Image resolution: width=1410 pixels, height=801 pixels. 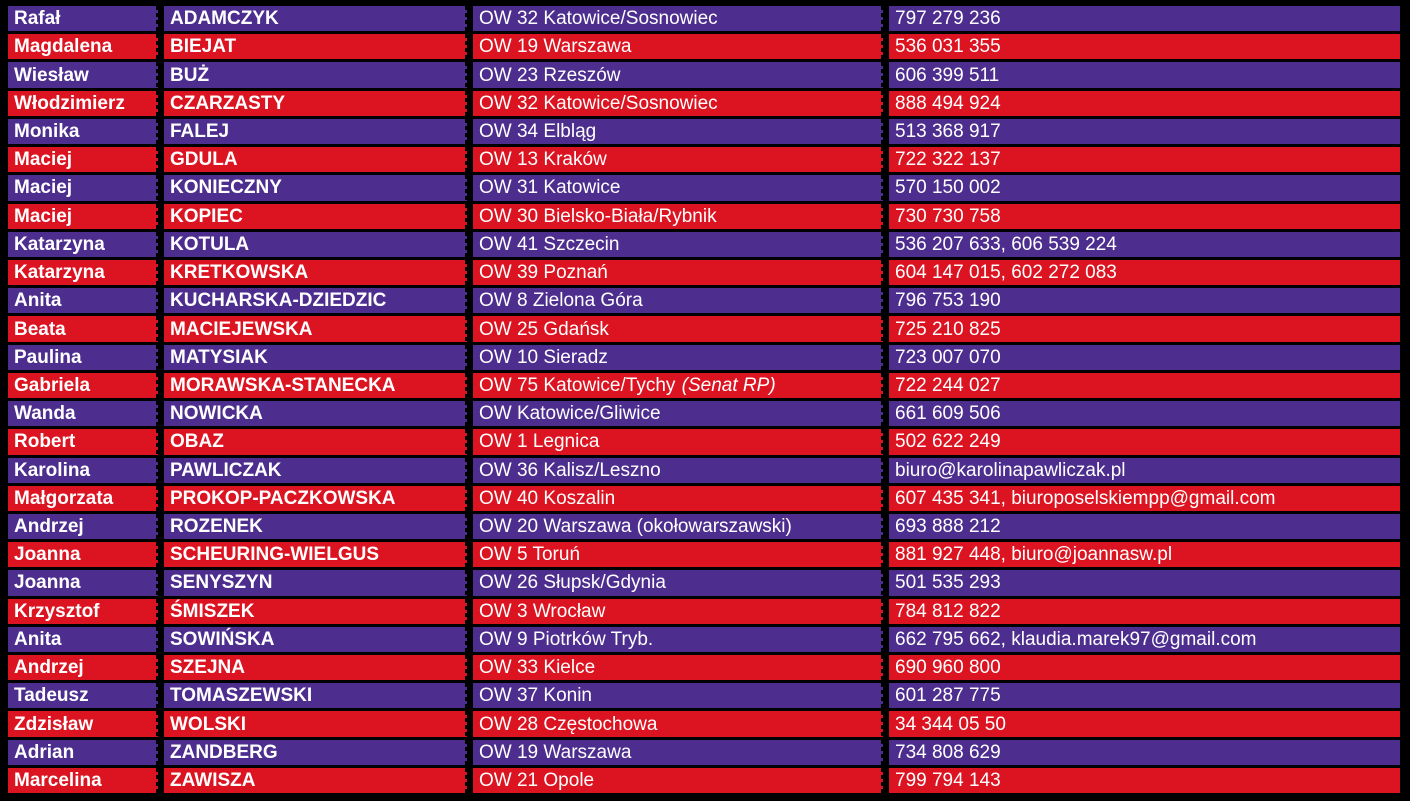 I want to click on first-name-cell: Wanda, so click(x=83, y=414).